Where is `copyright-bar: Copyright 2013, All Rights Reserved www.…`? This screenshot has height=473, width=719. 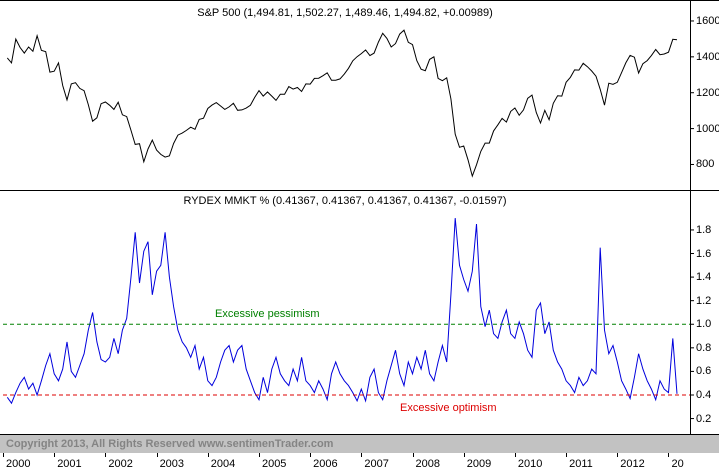 copyright-bar: Copyright 2013, All Rights Reserved www.… is located at coordinates (359, 444).